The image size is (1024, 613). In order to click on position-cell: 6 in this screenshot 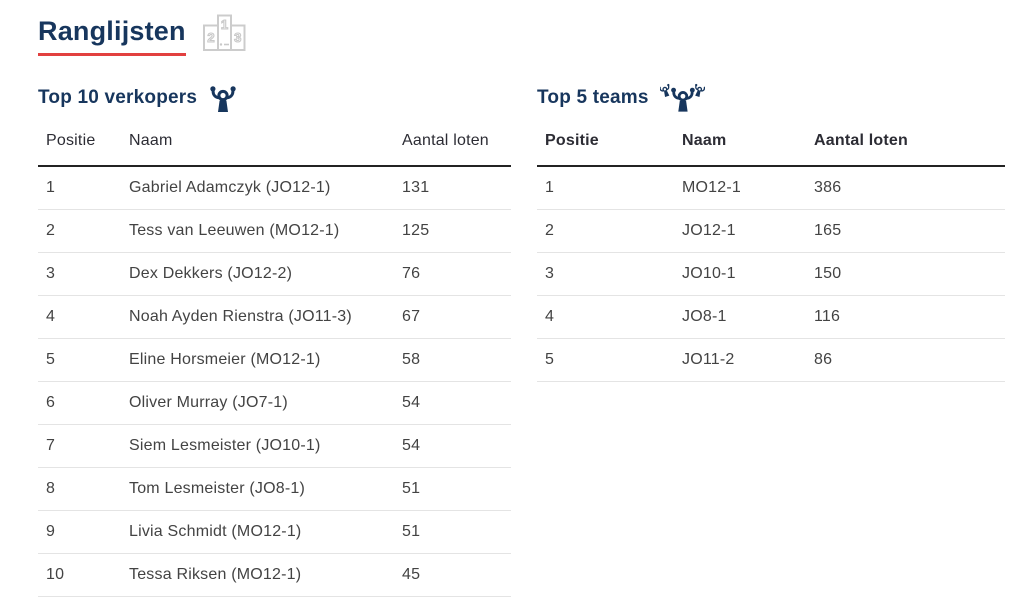, I will do `click(79, 403)`.